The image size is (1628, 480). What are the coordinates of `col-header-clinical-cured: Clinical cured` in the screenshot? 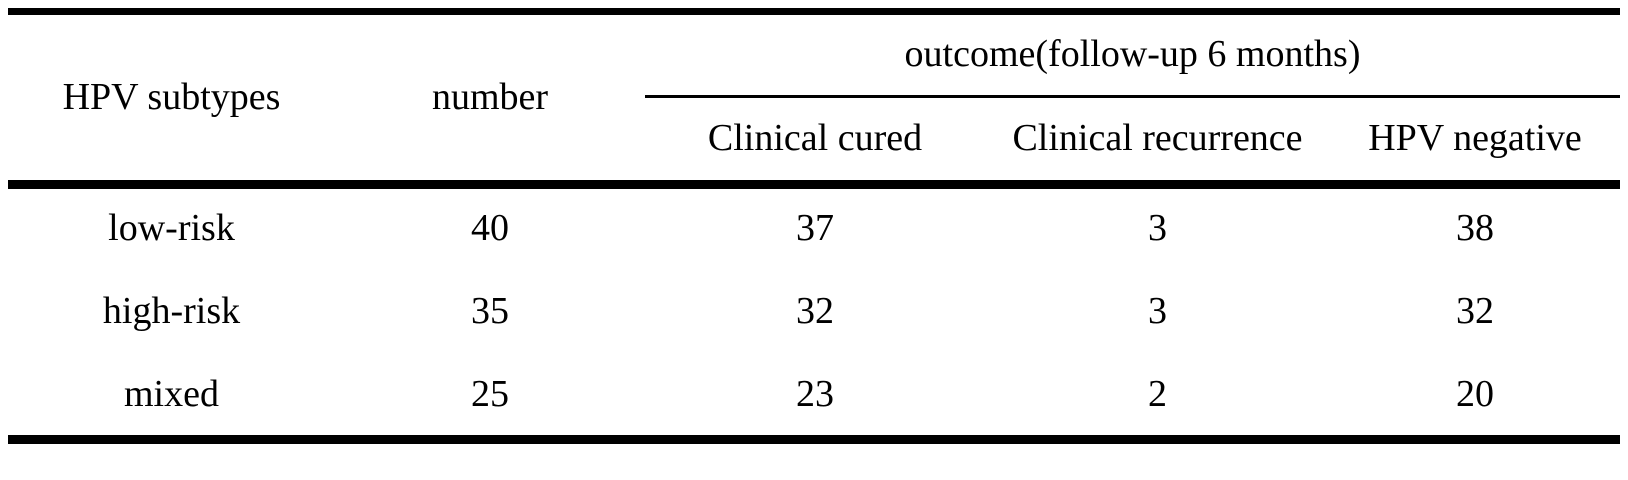 It's located at (815, 138).